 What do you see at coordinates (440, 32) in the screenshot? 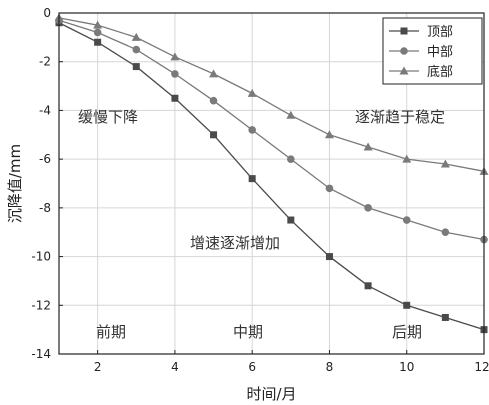
I see `legend-label: 顶部` at bounding box center [440, 32].